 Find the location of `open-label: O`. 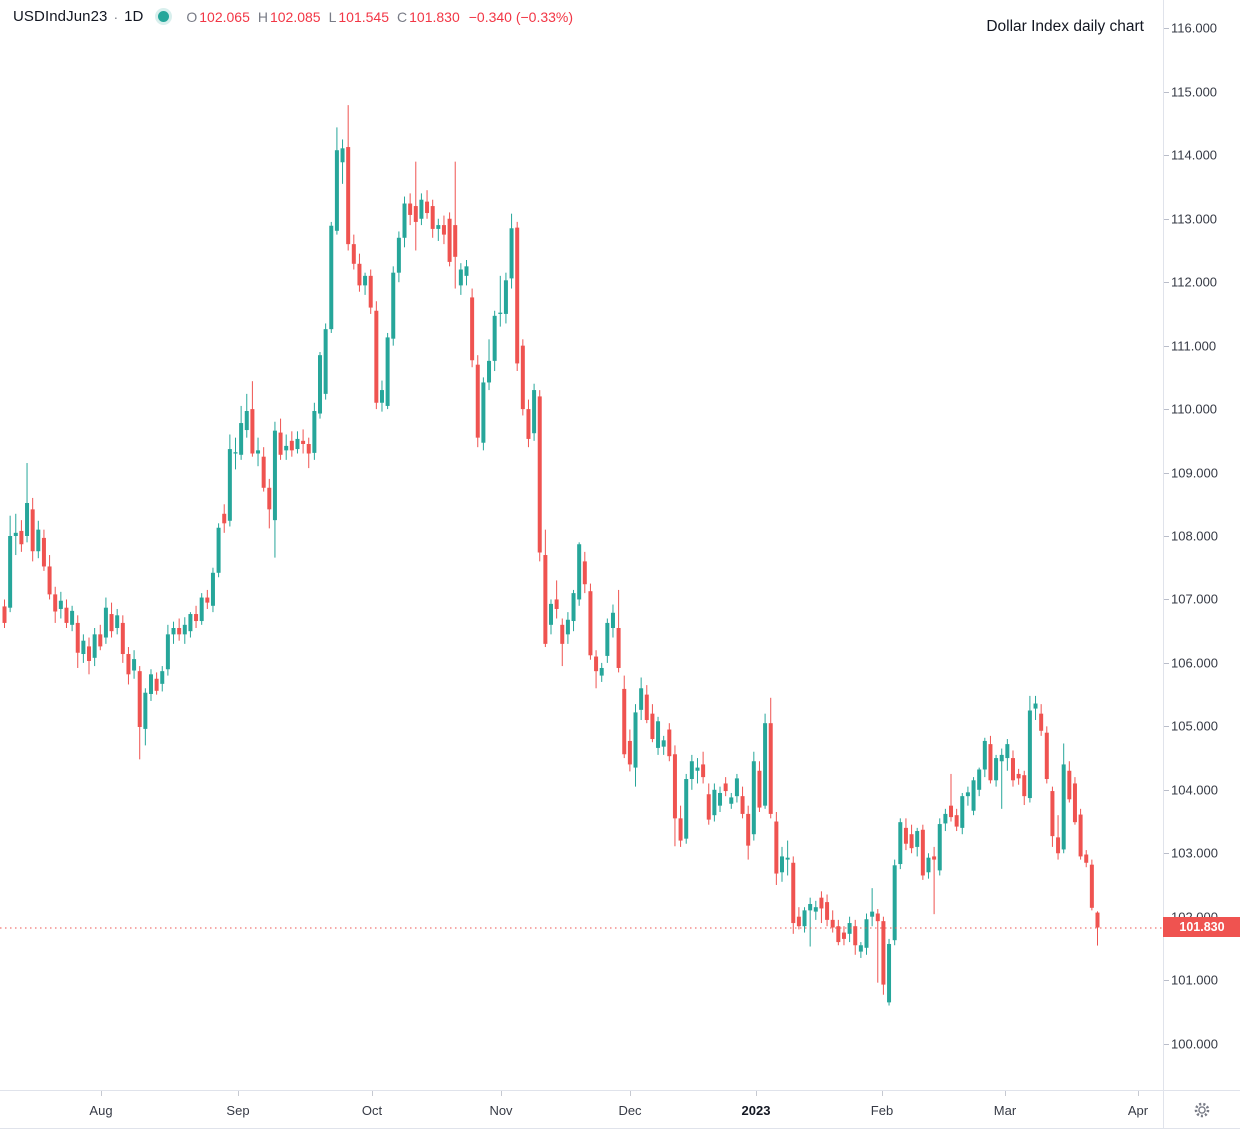

open-label: O is located at coordinates (192, 16).